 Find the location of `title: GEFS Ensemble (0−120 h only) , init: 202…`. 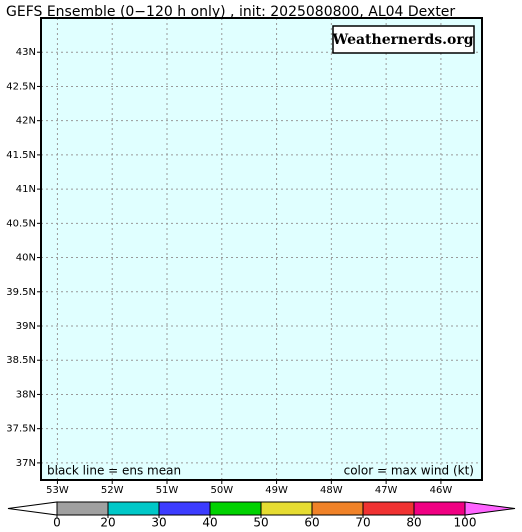

title: GEFS Ensemble (0−120 h only) , init: 202… is located at coordinates (230, 12).